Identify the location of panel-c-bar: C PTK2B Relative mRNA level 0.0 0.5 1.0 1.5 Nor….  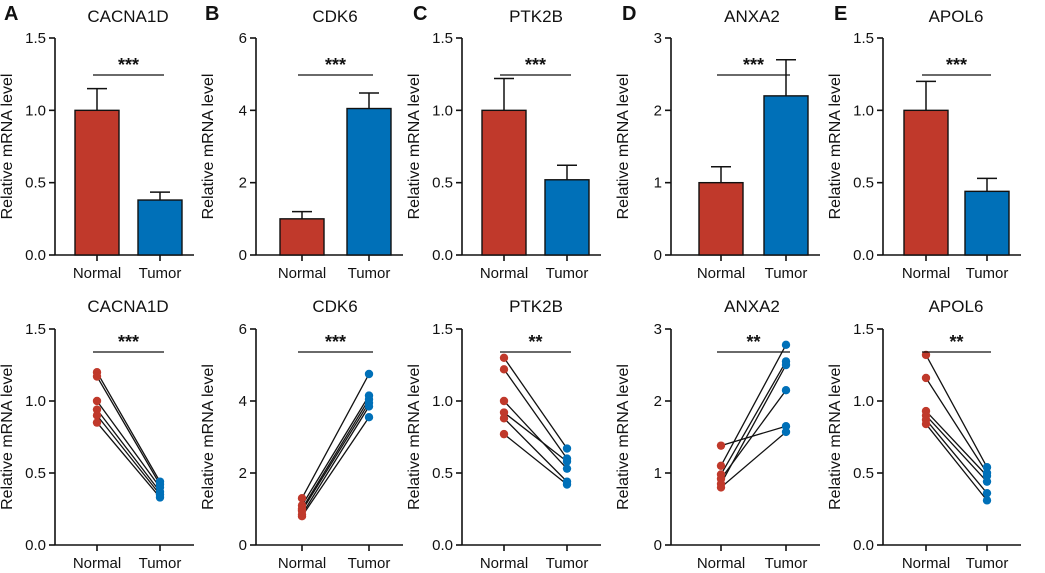
(503, 142).